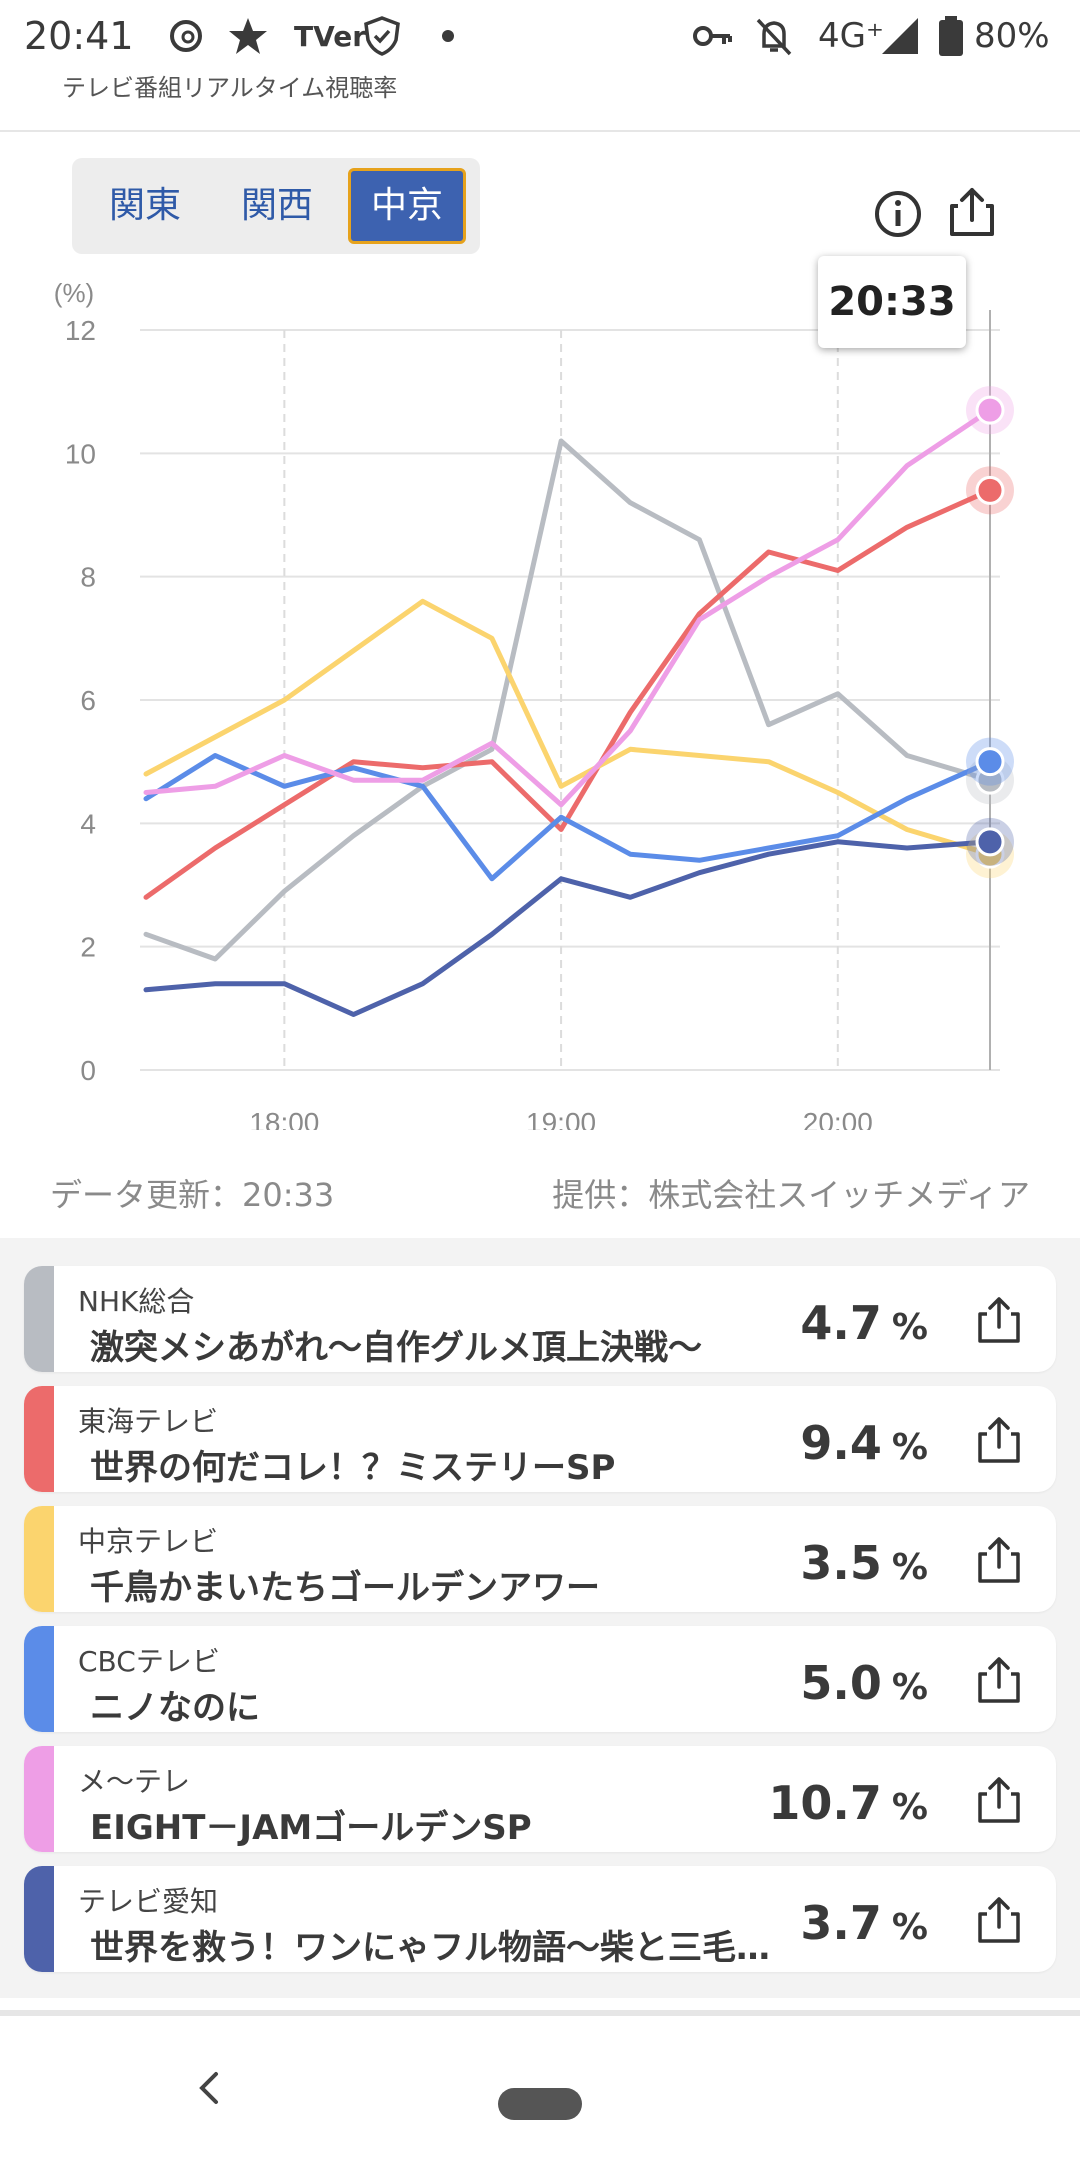 Image resolution: width=1080 pixels, height=2160 pixels. Describe the element at coordinates (712, 36) in the screenshot. I see `key-icon` at that location.